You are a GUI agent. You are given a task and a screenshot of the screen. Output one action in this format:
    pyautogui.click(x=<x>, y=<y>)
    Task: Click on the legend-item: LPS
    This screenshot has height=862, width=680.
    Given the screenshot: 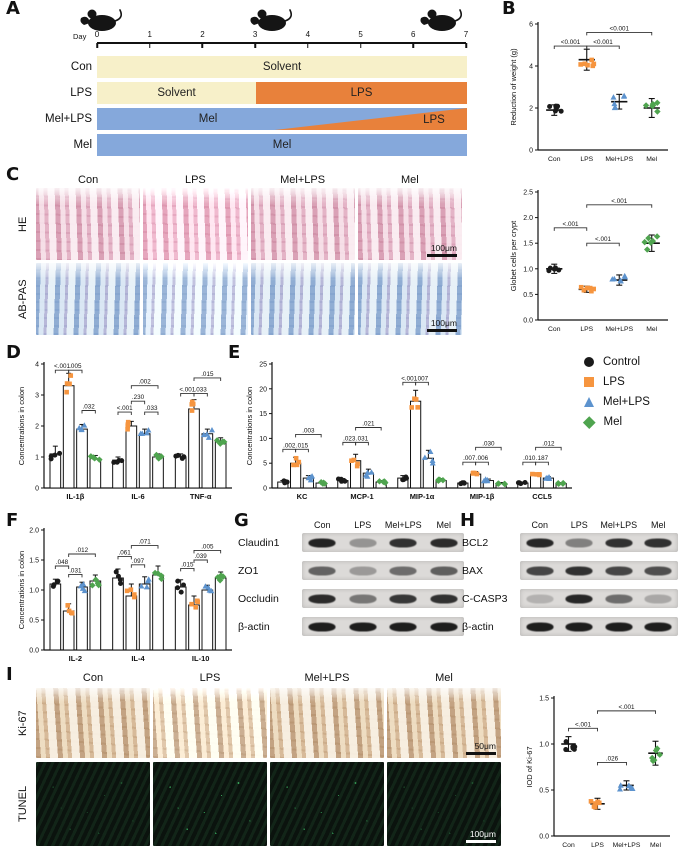 What is the action you would take?
    pyautogui.click(x=617, y=382)
    